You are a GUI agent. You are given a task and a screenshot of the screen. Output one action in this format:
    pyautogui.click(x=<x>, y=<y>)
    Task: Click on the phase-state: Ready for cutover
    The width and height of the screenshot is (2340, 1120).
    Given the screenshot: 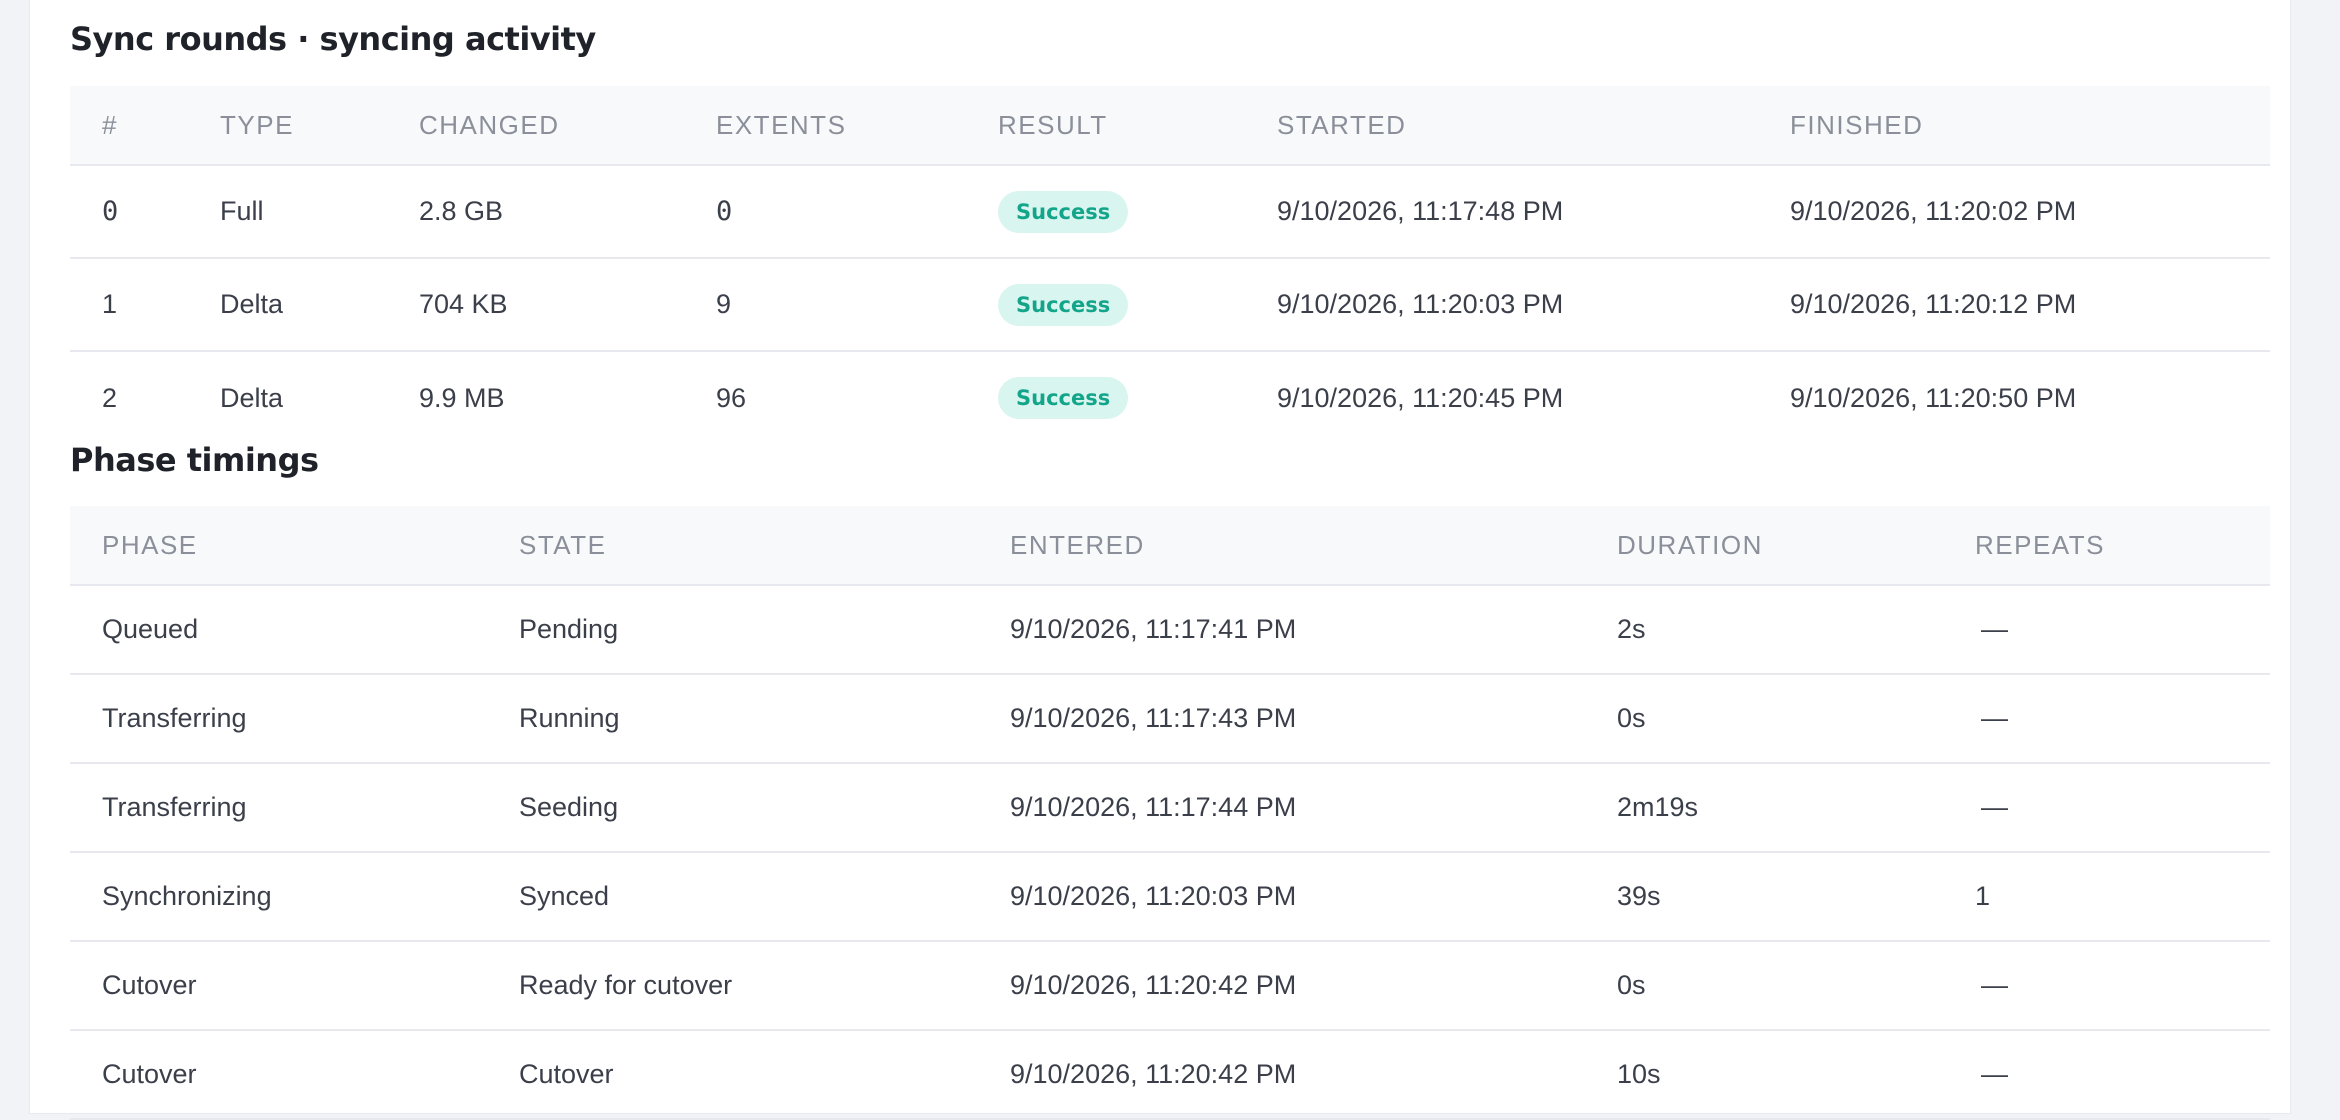 What is the action you would take?
    pyautogui.click(x=732, y=986)
    